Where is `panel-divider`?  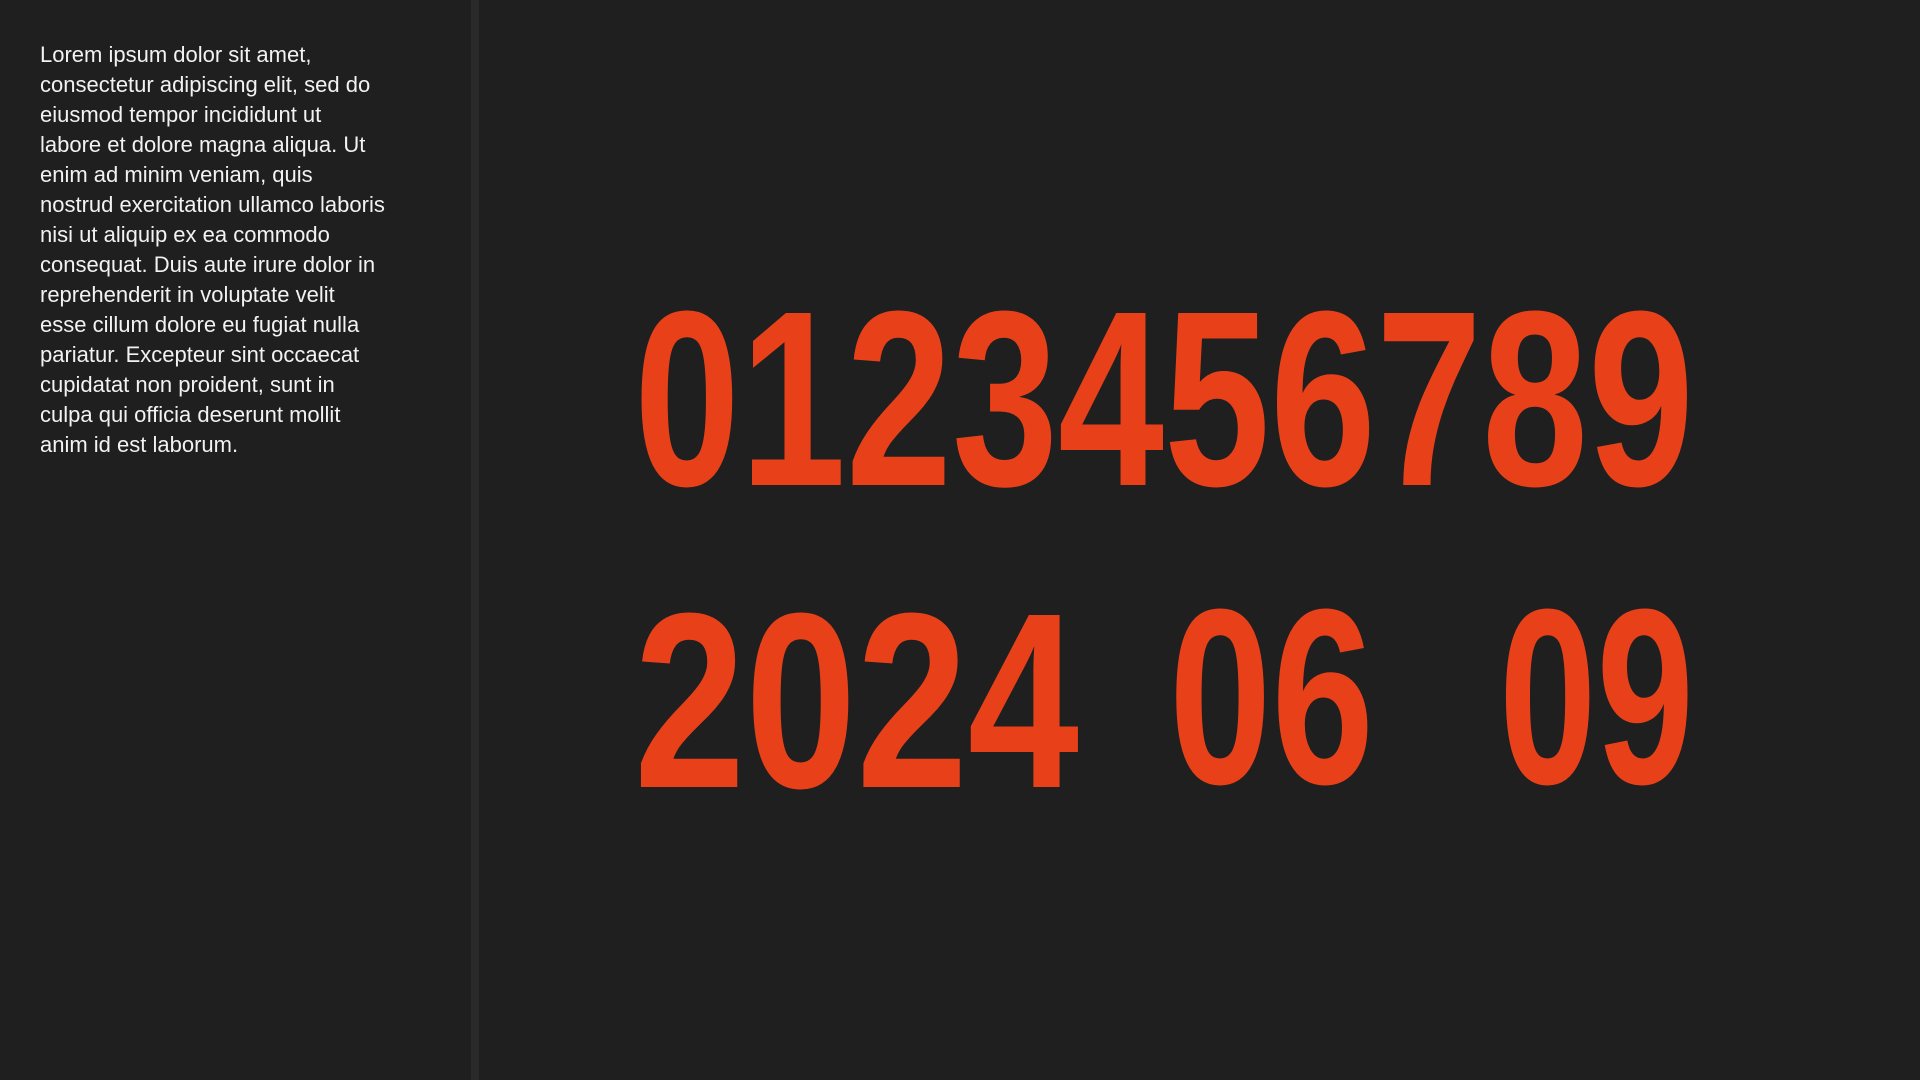 panel-divider is located at coordinates (475, 540).